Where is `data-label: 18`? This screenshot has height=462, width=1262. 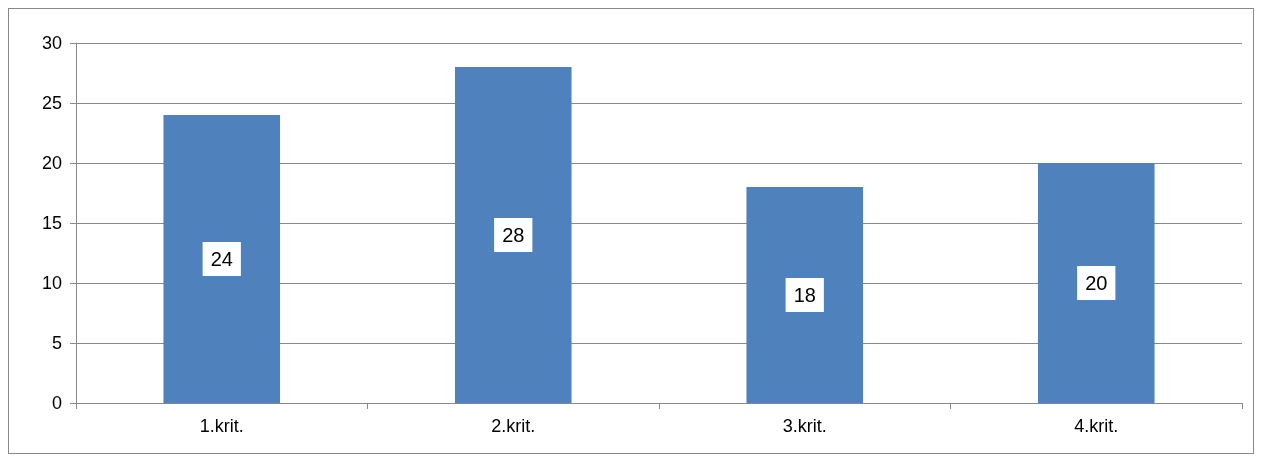
data-label: 18 is located at coordinates (804, 295).